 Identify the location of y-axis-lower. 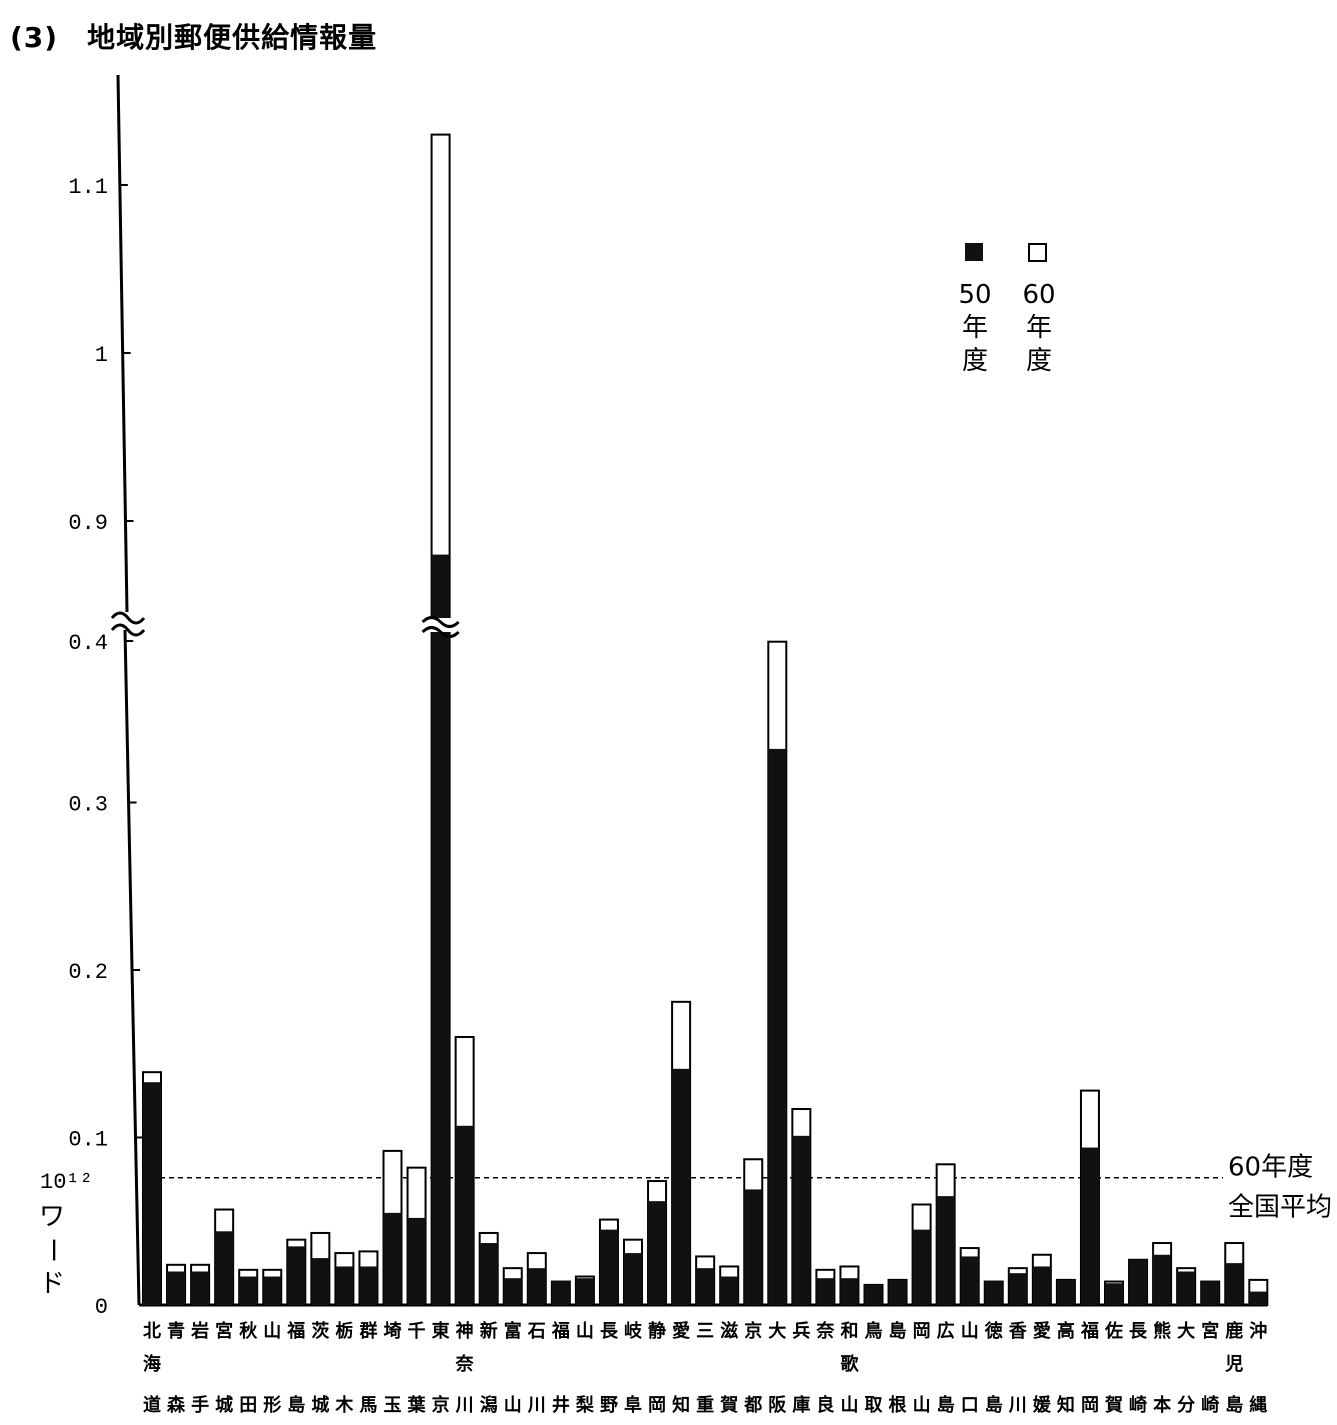
(132, 967).